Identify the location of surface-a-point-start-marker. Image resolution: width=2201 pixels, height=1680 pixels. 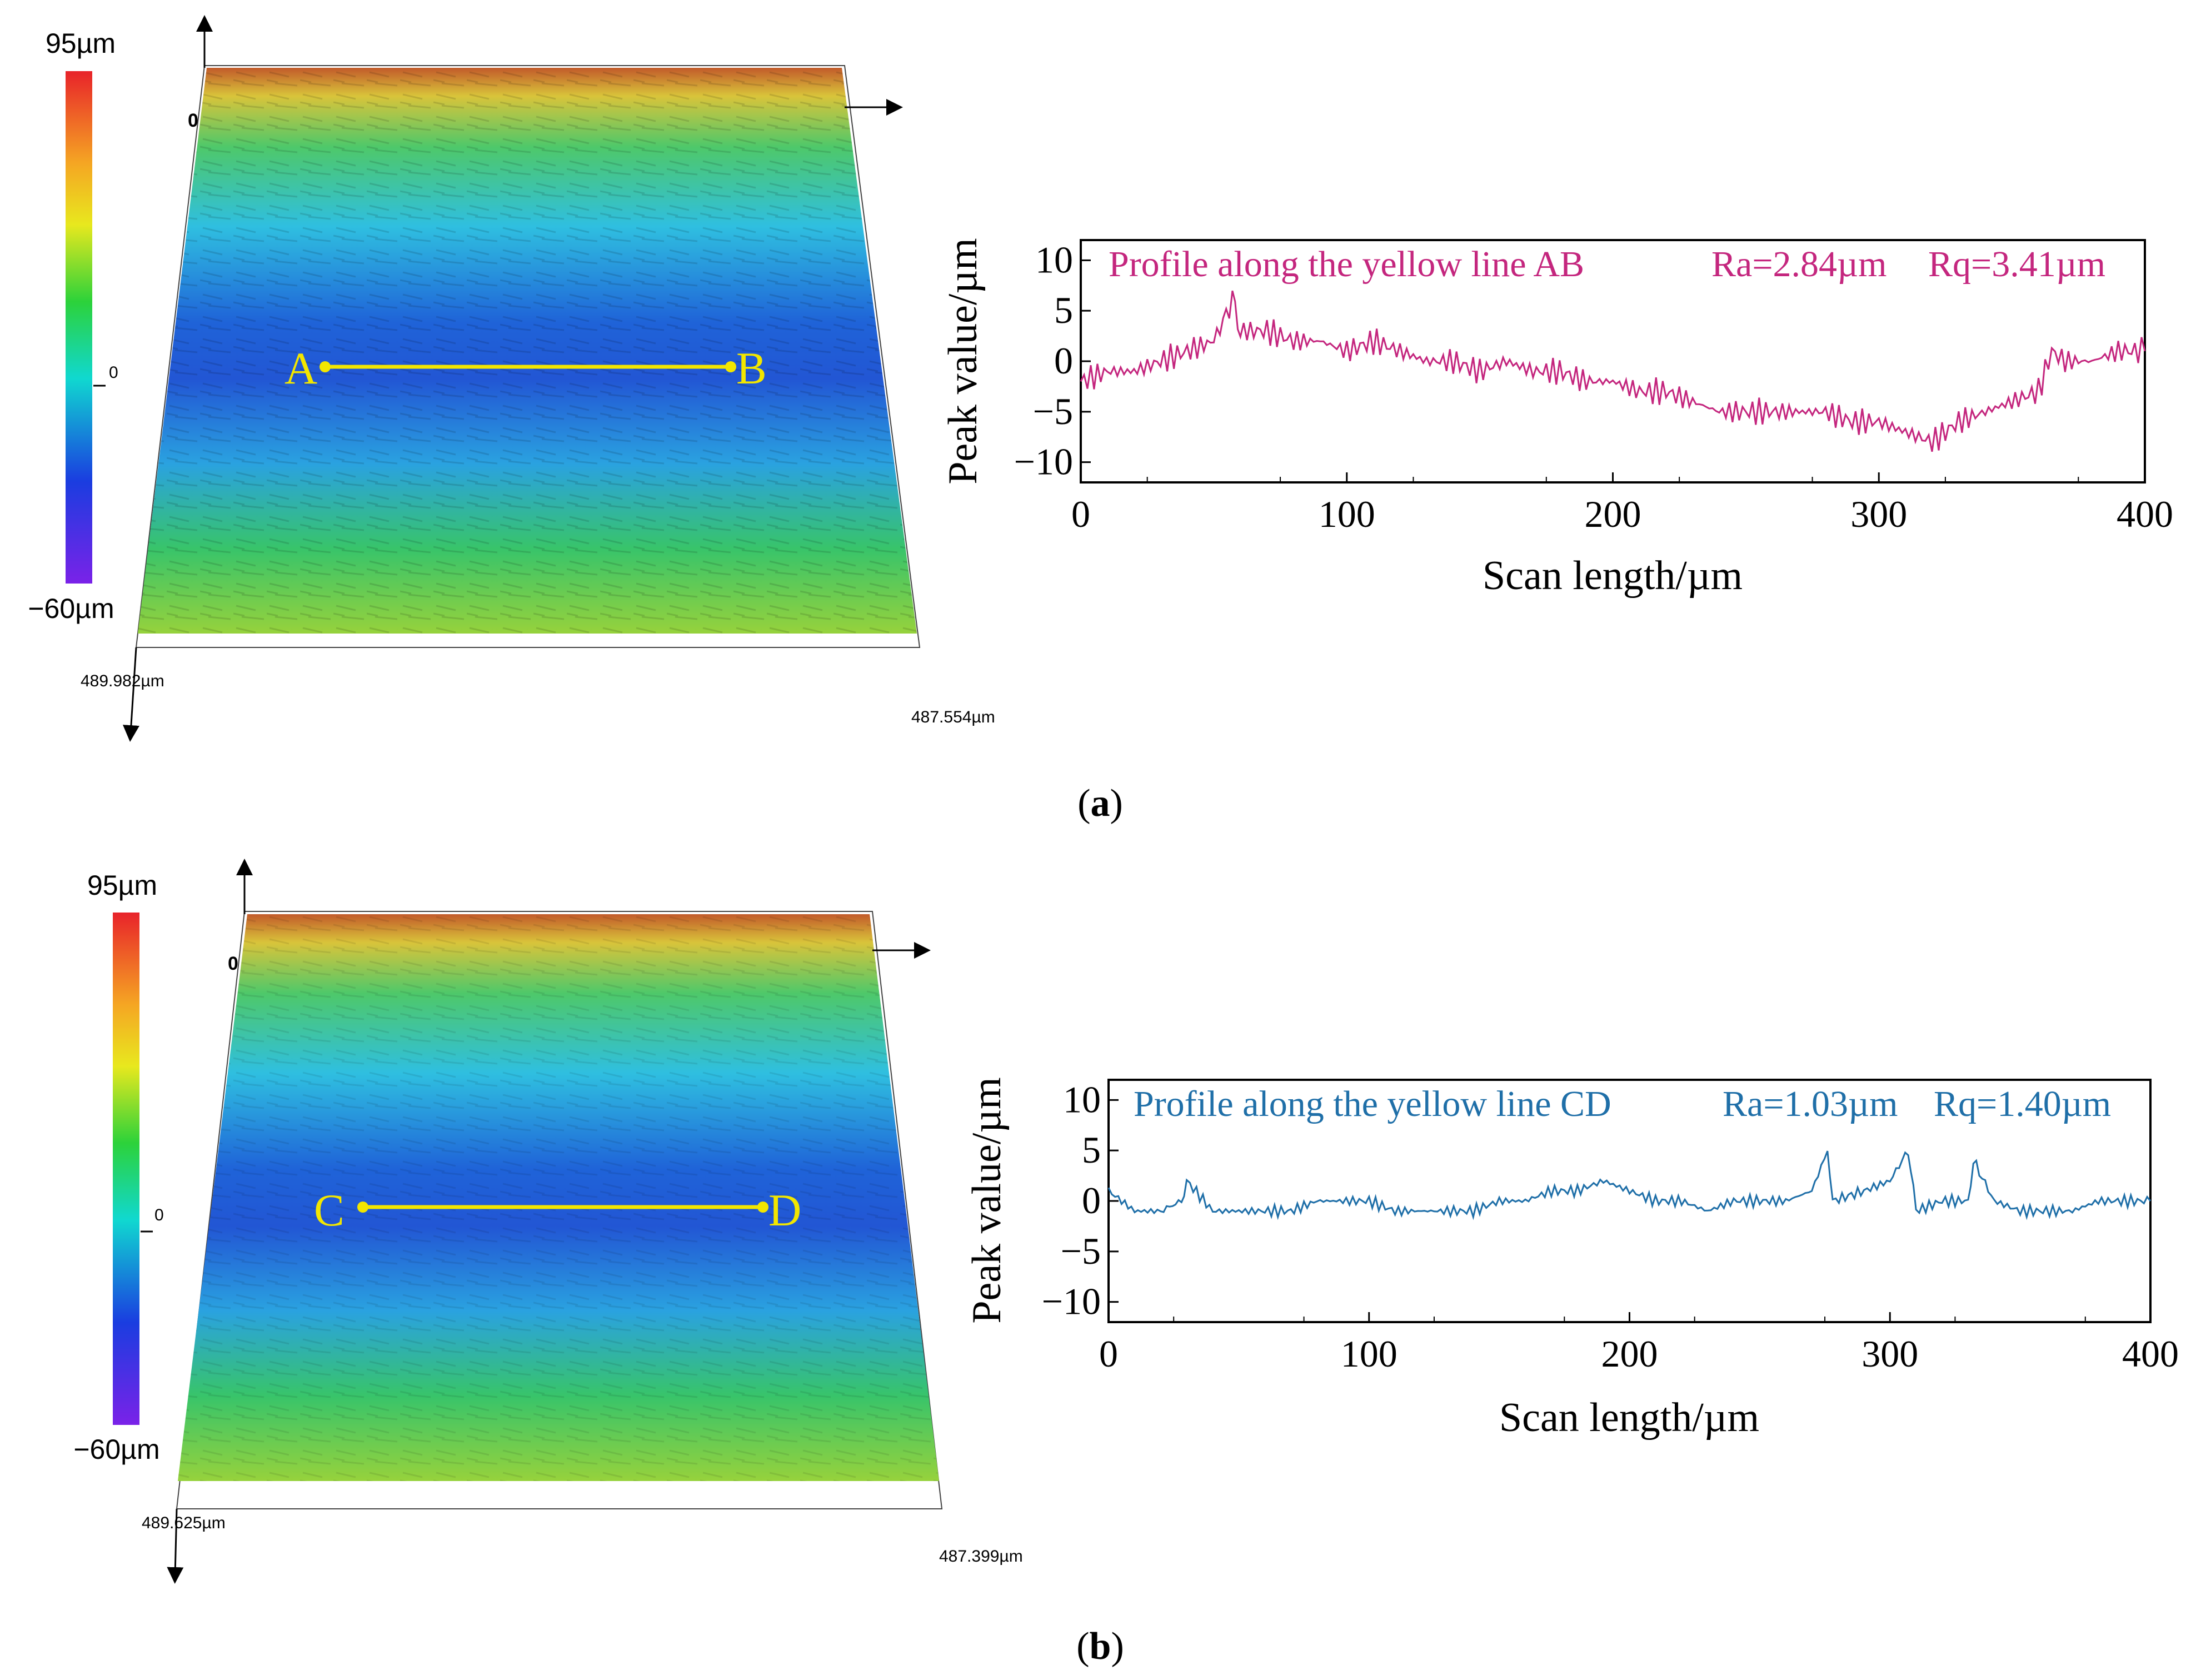
(325, 367).